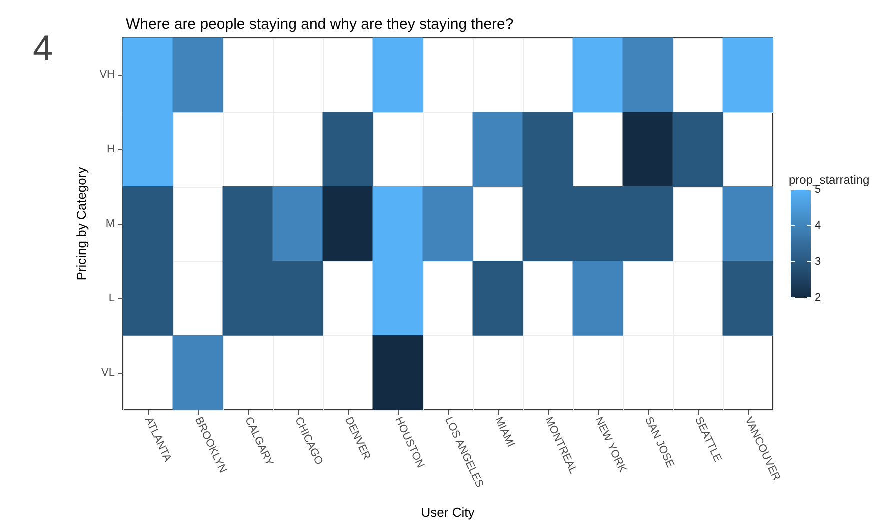 The image size is (882, 532). What do you see at coordinates (448, 512) in the screenshot?
I see `x-axis-title: User City` at bounding box center [448, 512].